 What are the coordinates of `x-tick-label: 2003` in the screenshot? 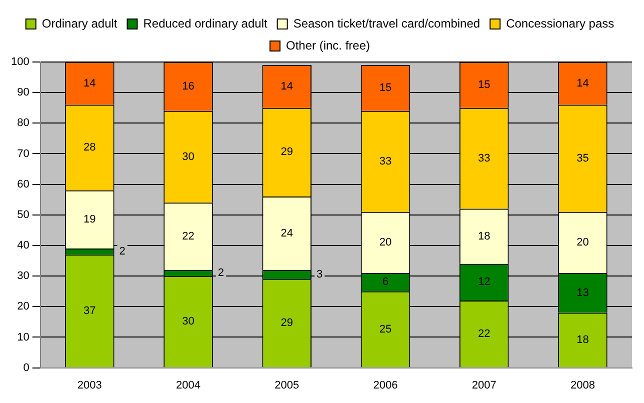 It's located at (89, 385).